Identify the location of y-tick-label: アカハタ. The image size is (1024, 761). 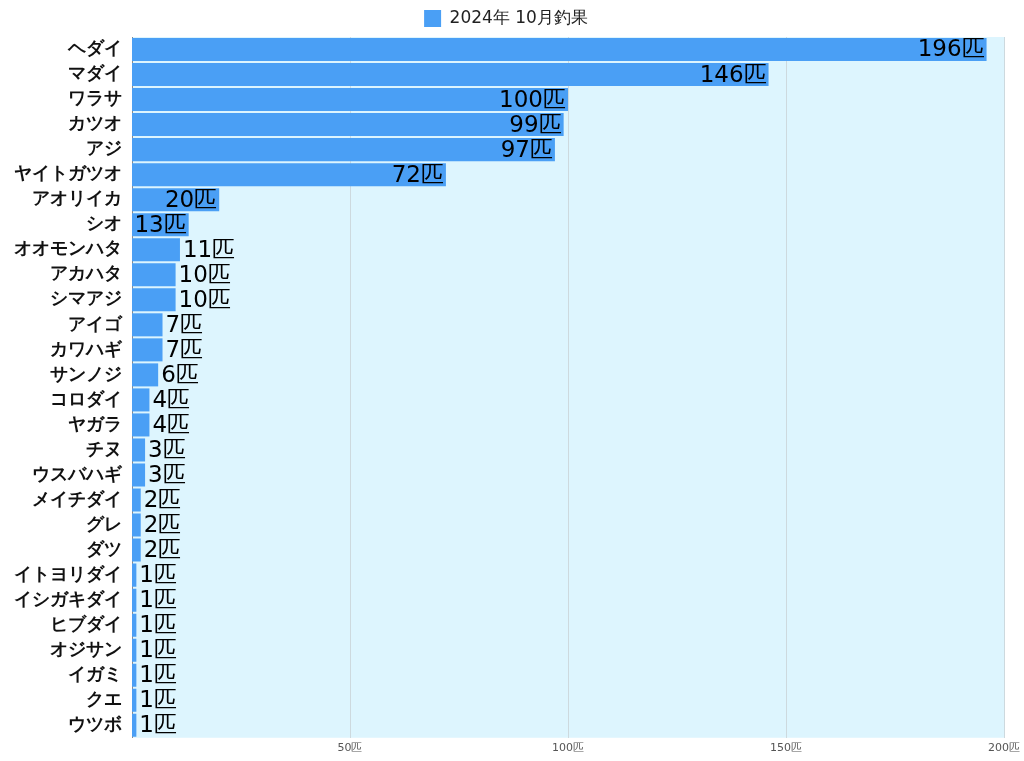
(86, 273).